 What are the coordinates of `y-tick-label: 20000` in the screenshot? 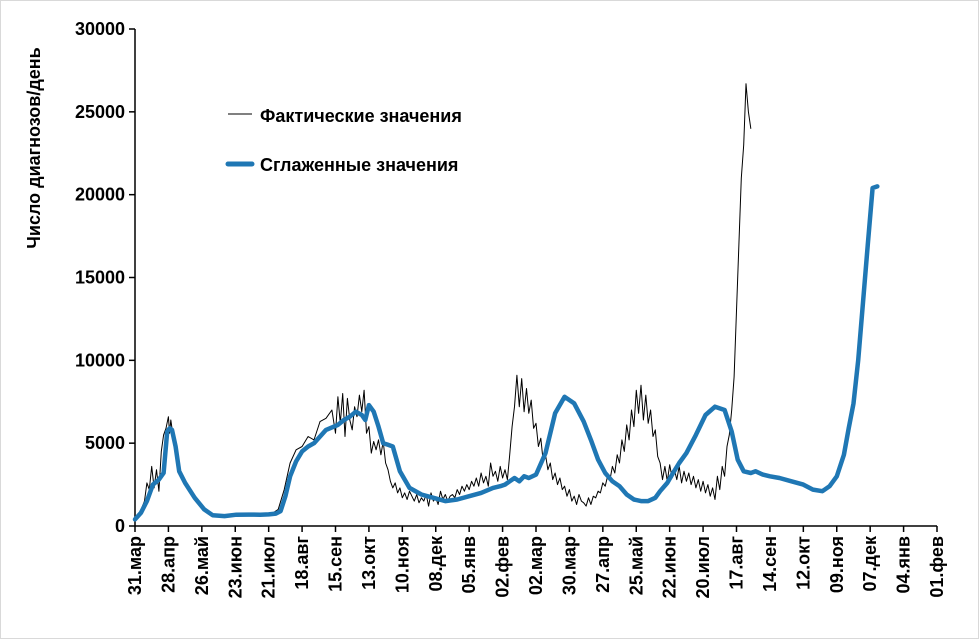 It's located at (100, 195).